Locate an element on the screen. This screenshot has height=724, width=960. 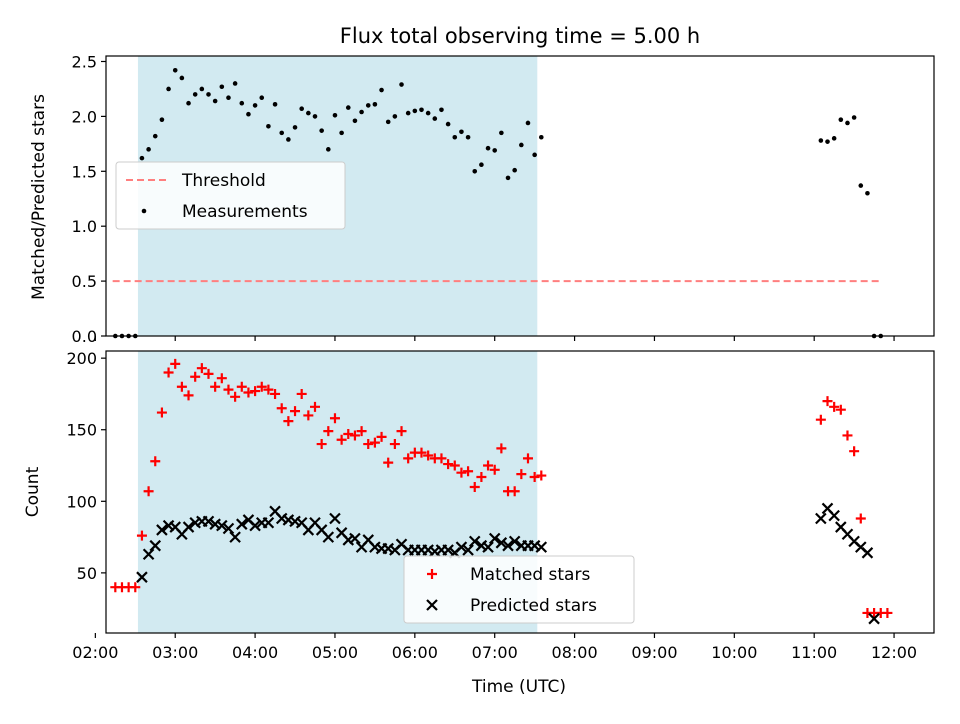
y-tick-label: 200 is located at coordinates (81, 358).